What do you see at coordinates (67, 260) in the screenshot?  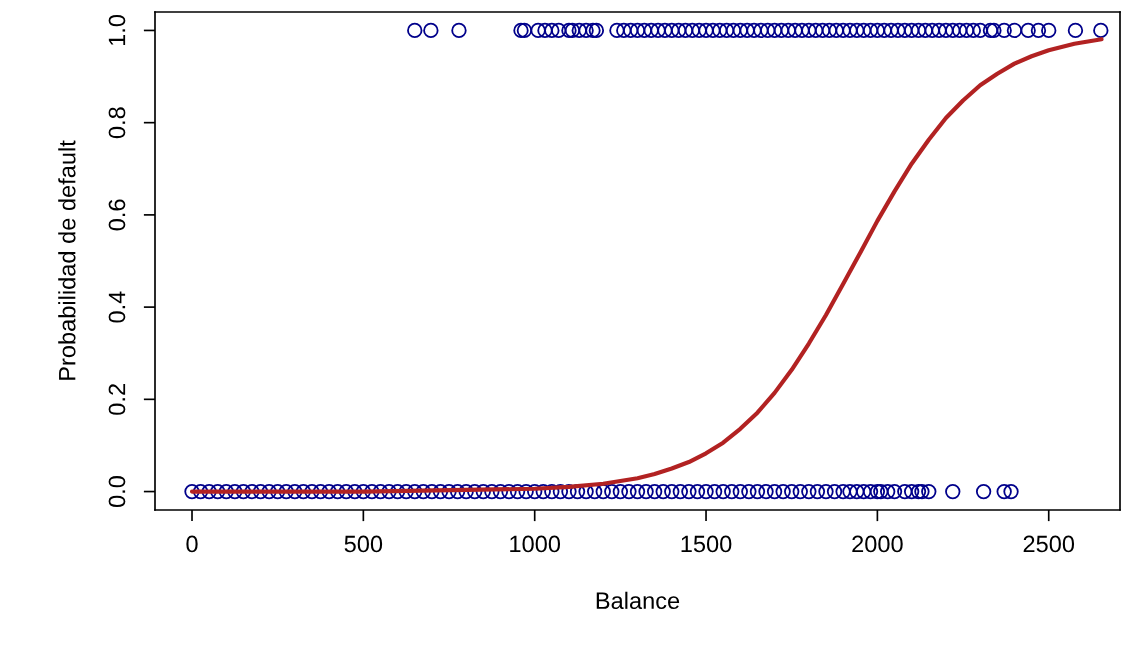 I see `y-axis-title: Probabilidad de default` at bounding box center [67, 260].